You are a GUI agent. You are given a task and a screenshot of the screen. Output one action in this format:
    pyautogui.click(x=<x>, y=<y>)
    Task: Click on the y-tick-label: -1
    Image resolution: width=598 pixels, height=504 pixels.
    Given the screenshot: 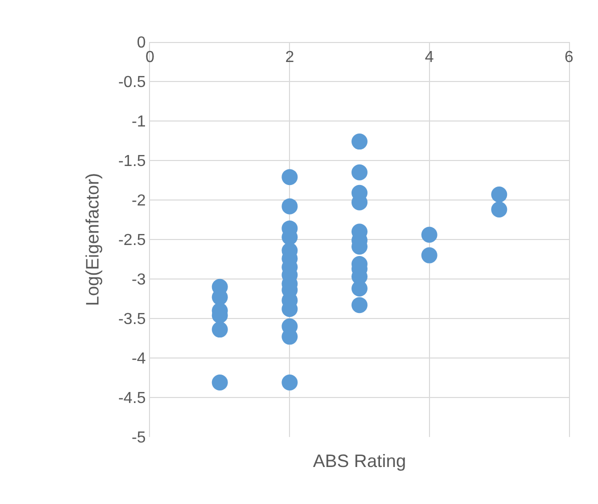 What is the action you would take?
    pyautogui.click(x=139, y=122)
    